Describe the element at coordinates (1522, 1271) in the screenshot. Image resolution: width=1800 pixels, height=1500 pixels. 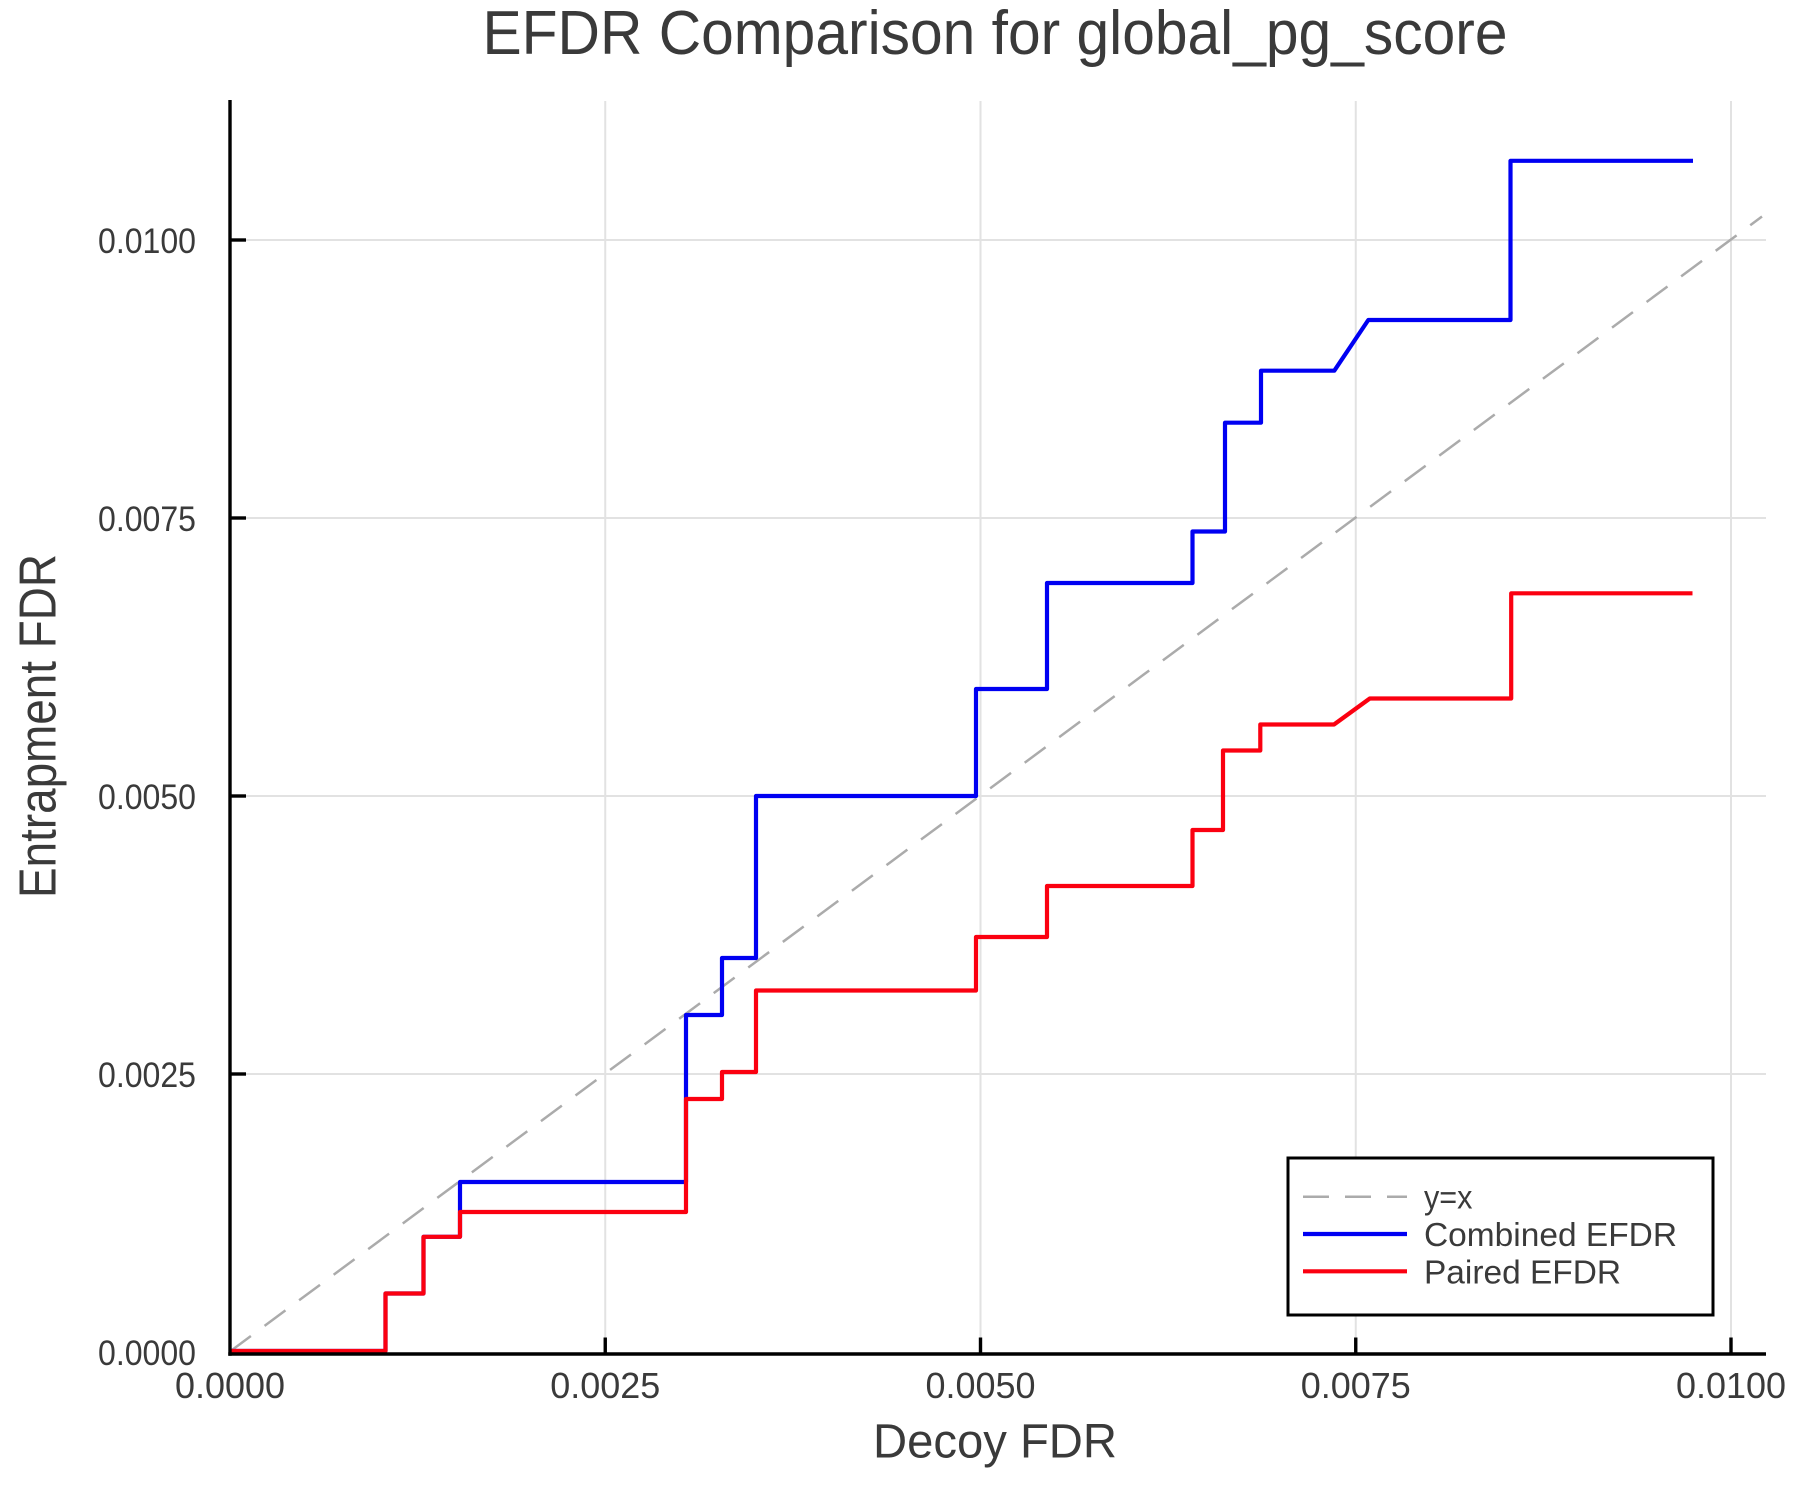
I see `svg-text: Paired EFDR` at that location.